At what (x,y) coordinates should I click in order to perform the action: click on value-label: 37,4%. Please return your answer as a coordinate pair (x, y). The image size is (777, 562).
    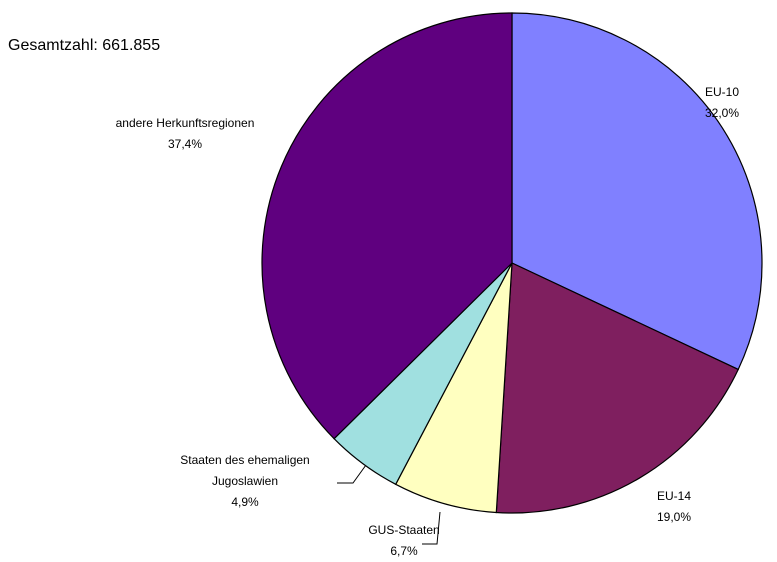
    Looking at the image, I should click on (185, 144).